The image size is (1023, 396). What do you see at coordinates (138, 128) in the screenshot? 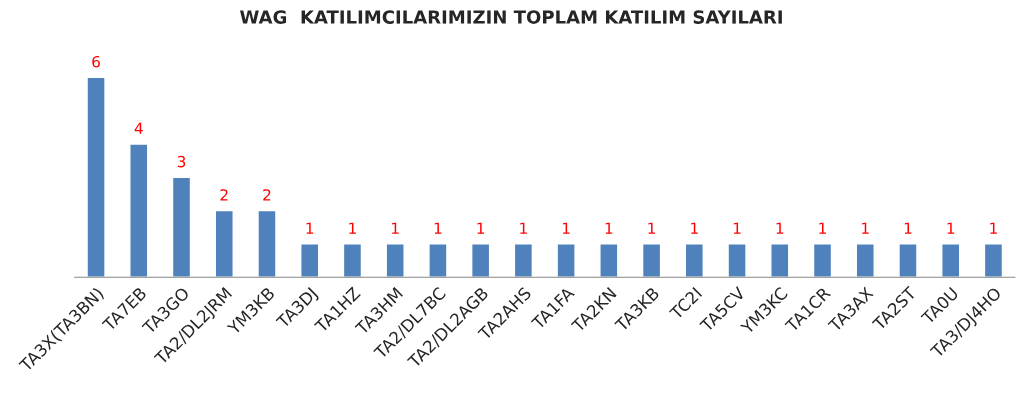
I see `data-label: 4` at bounding box center [138, 128].